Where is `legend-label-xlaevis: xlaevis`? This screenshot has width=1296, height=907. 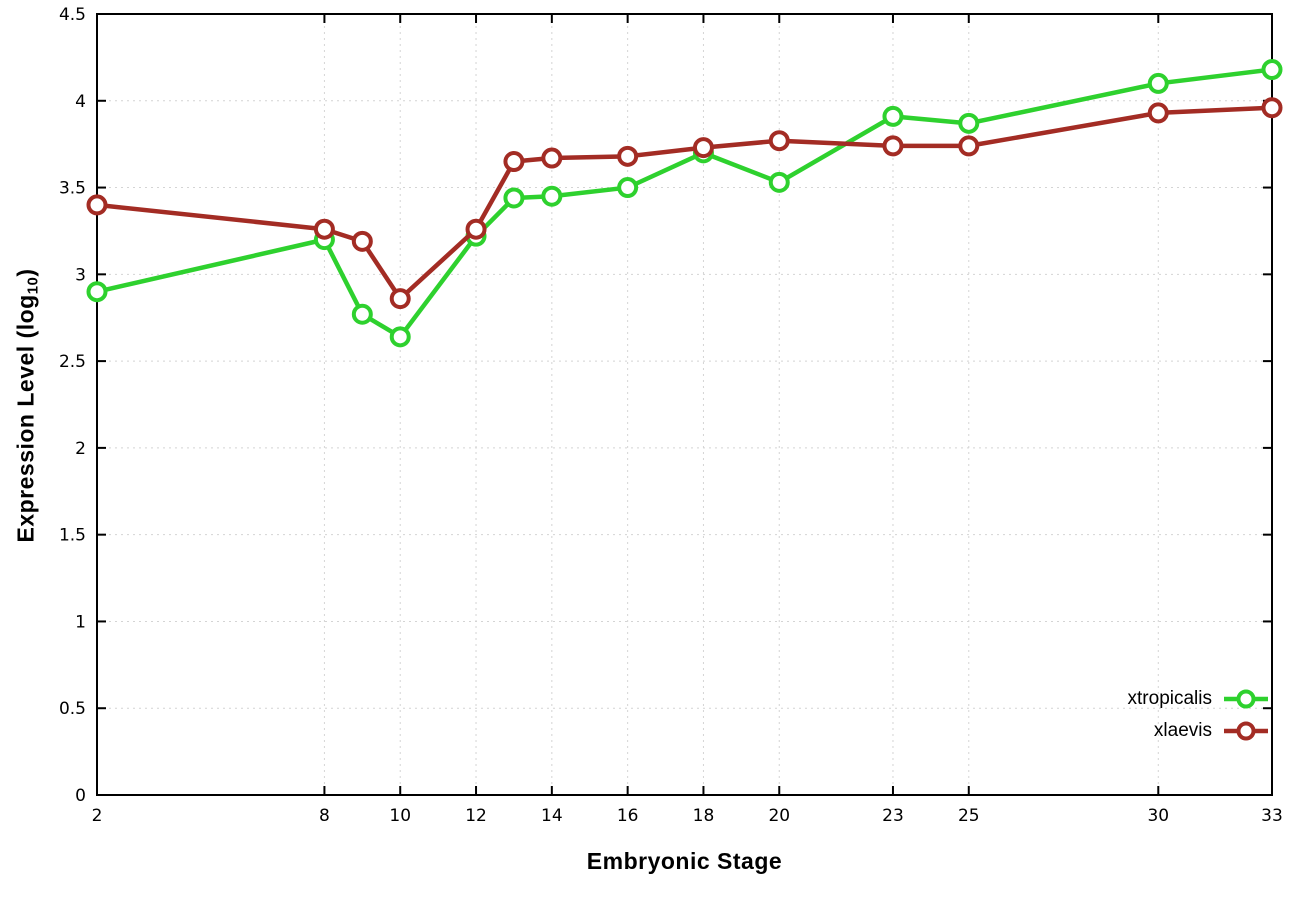 legend-label-xlaevis: xlaevis is located at coordinates (1182, 730).